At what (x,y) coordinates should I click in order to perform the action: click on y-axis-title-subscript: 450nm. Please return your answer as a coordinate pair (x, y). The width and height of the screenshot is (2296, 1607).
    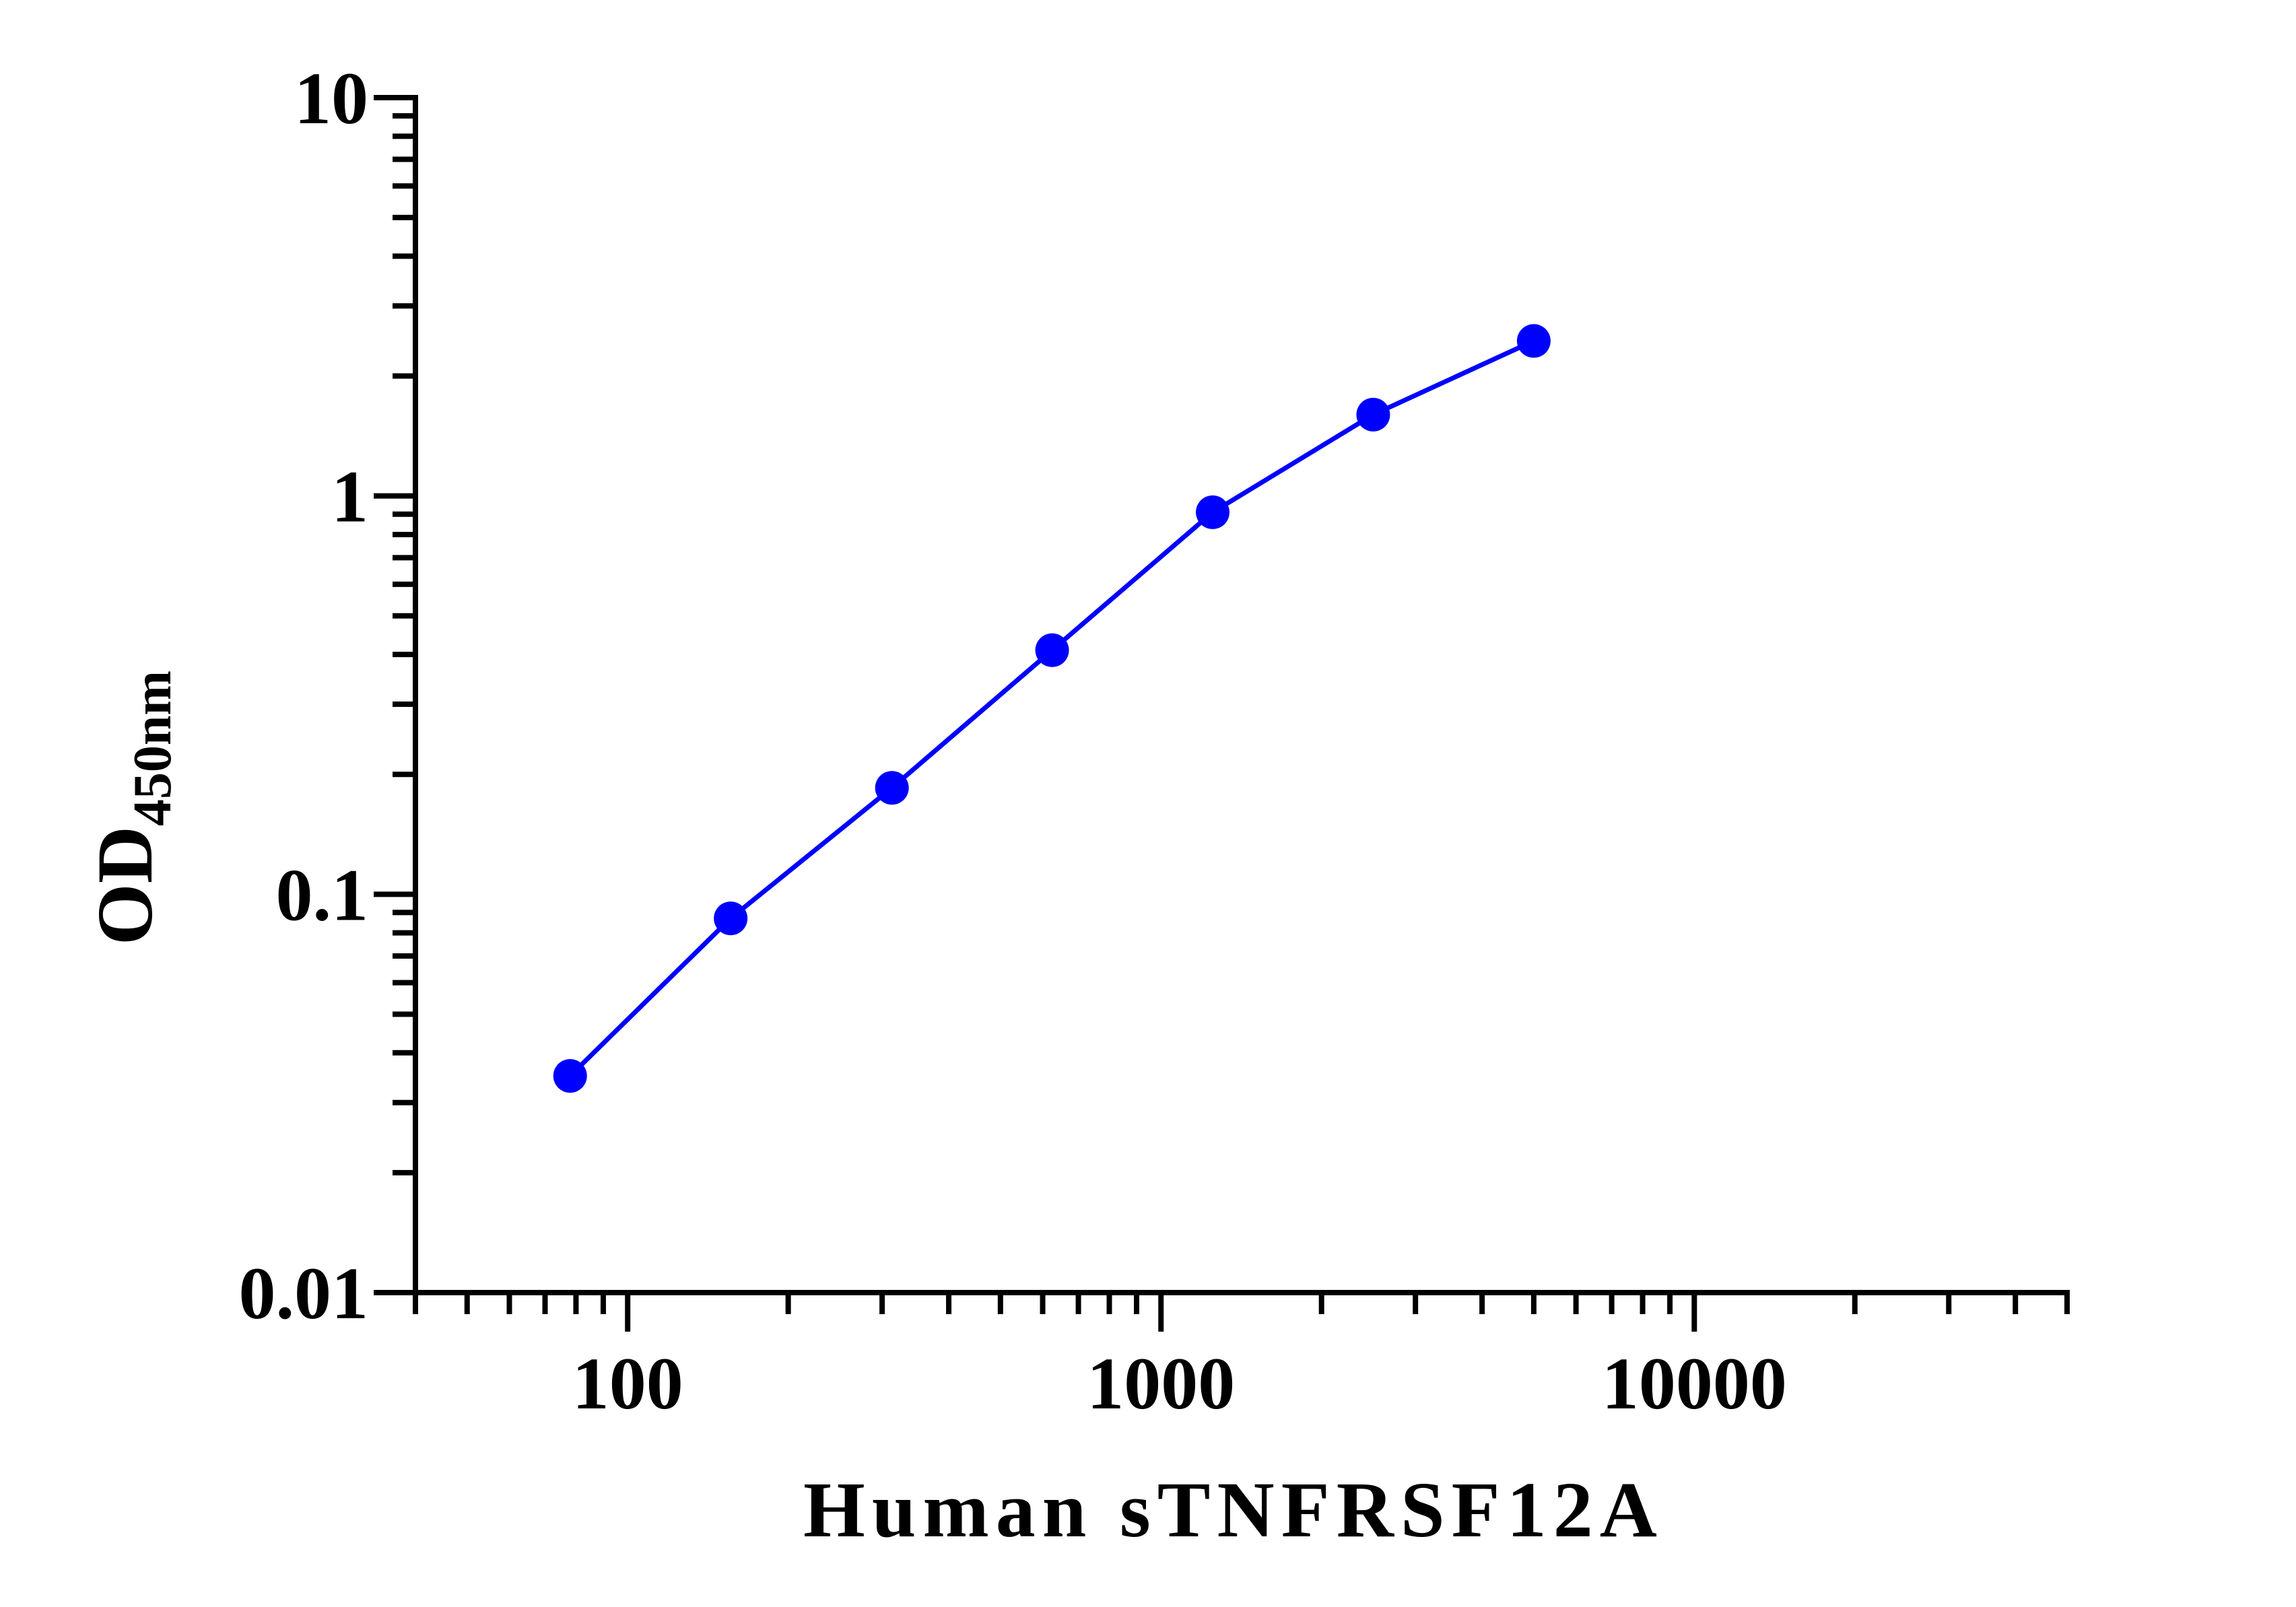
    Looking at the image, I should click on (152, 749).